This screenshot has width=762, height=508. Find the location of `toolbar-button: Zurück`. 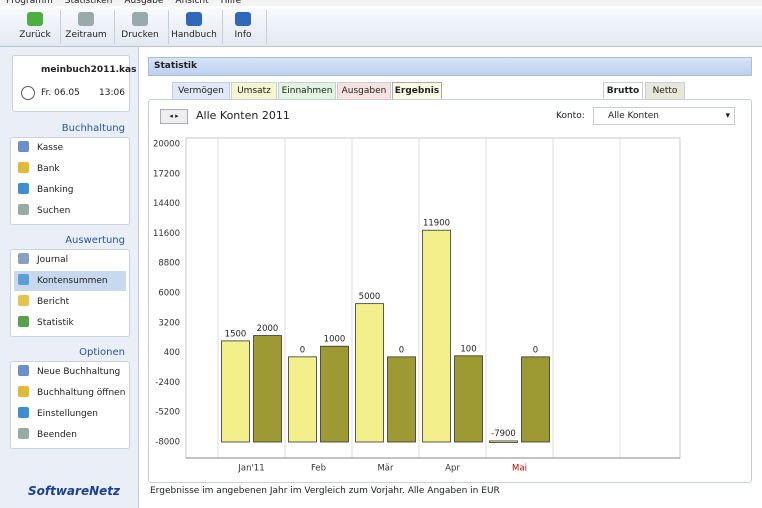

toolbar-button: Zurück is located at coordinates (35, 27).